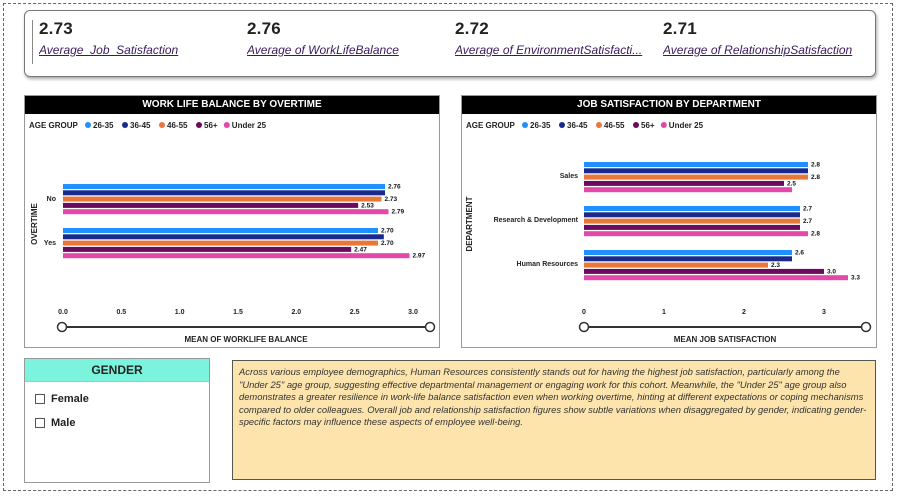 The width and height of the screenshot is (898, 497). I want to click on x-tick-label: 2, so click(744, 312).